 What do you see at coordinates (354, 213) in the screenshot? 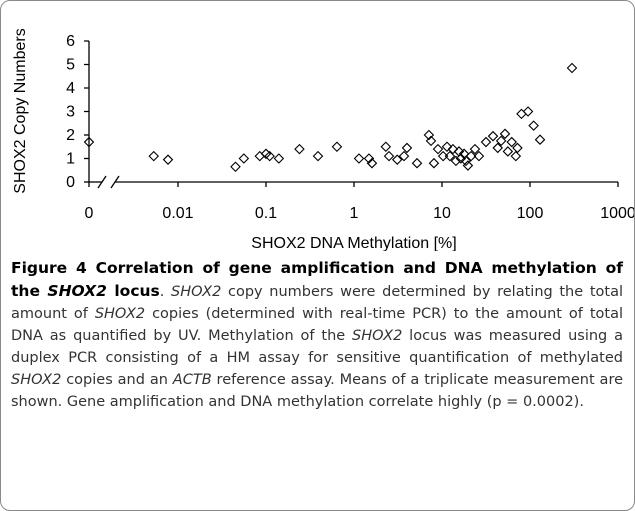
I see `x-tick-label: 1` at bounding box center [354, 213].